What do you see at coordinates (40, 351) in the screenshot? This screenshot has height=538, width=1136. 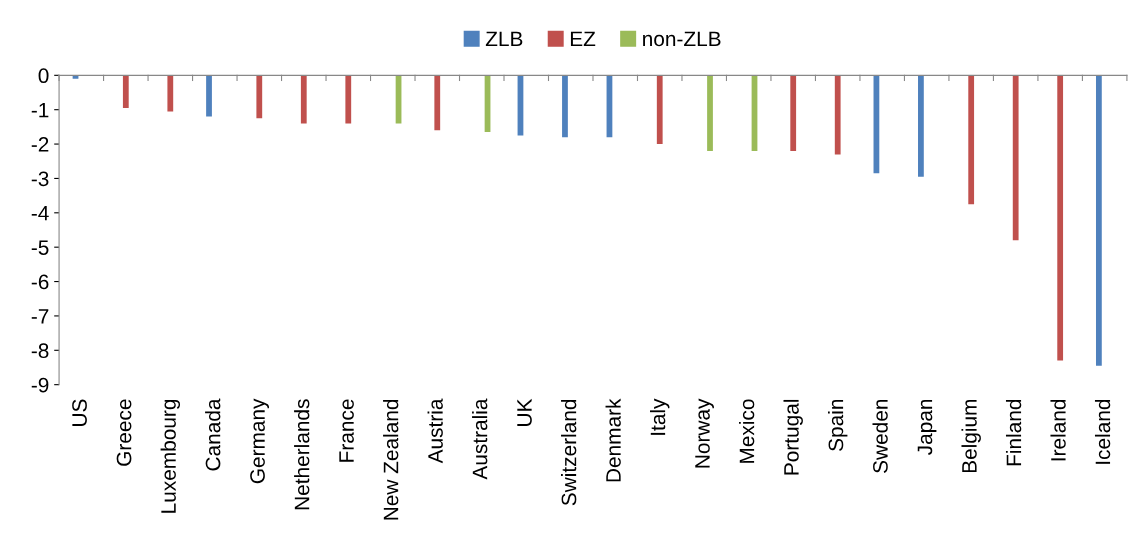 I see `y-tick-label: -8` at bounding box center [40, 351].